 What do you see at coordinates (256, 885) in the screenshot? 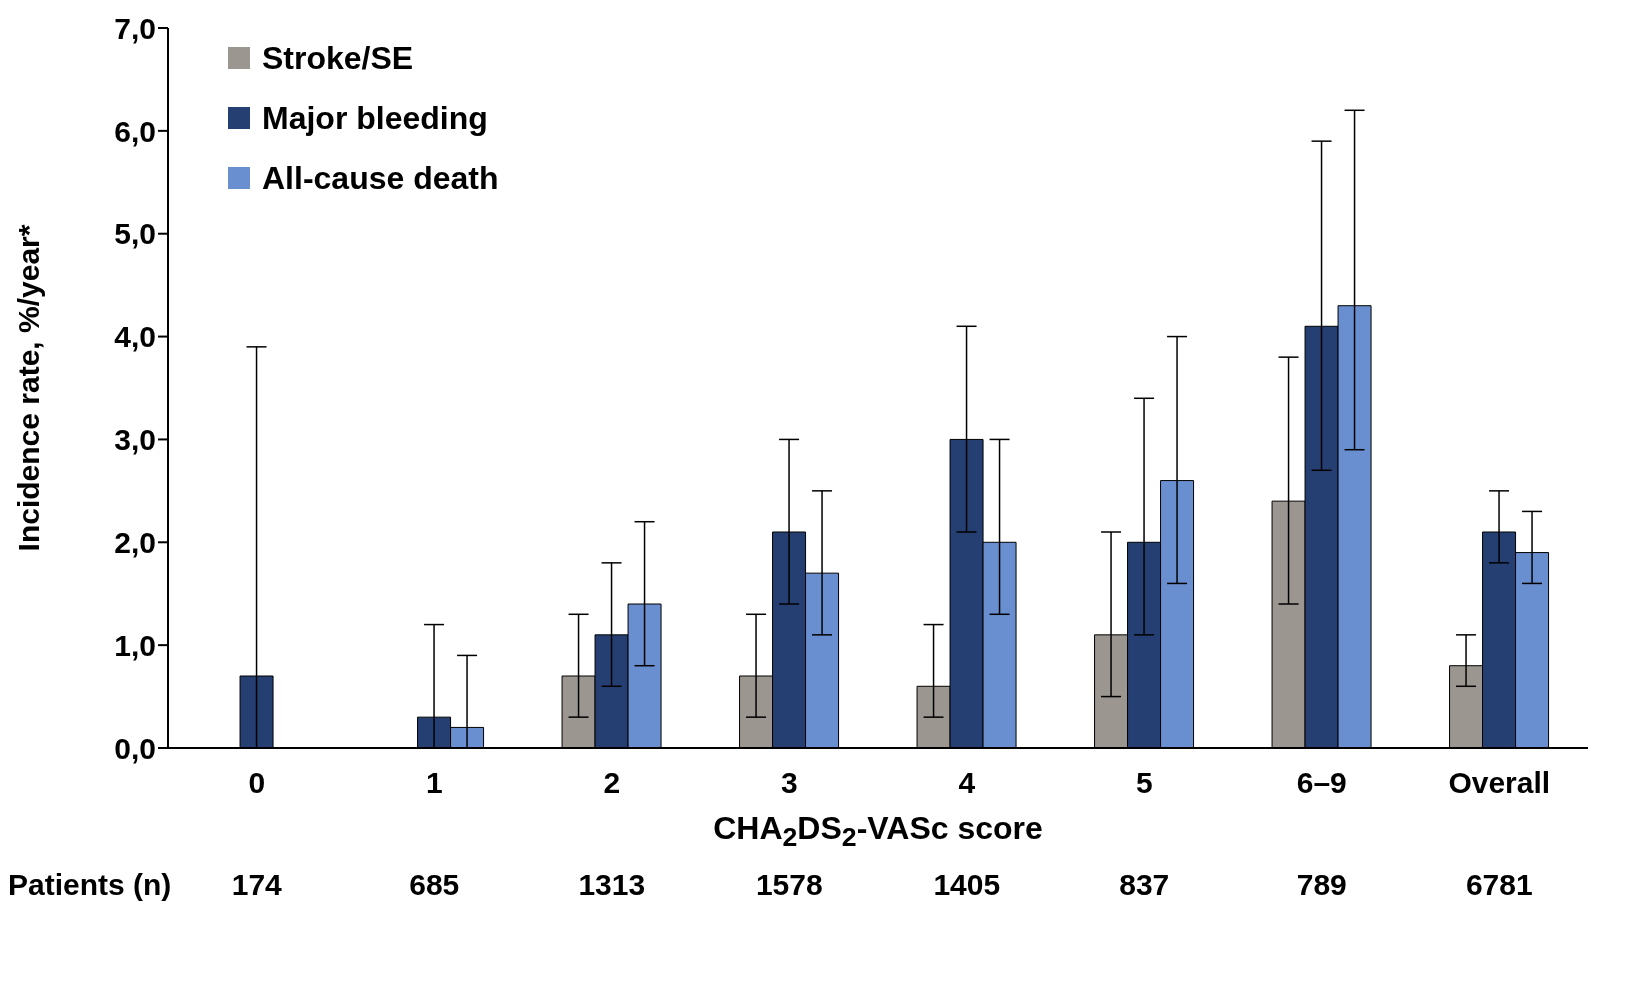
I see `text: 174` at bounding box center [256, 885].